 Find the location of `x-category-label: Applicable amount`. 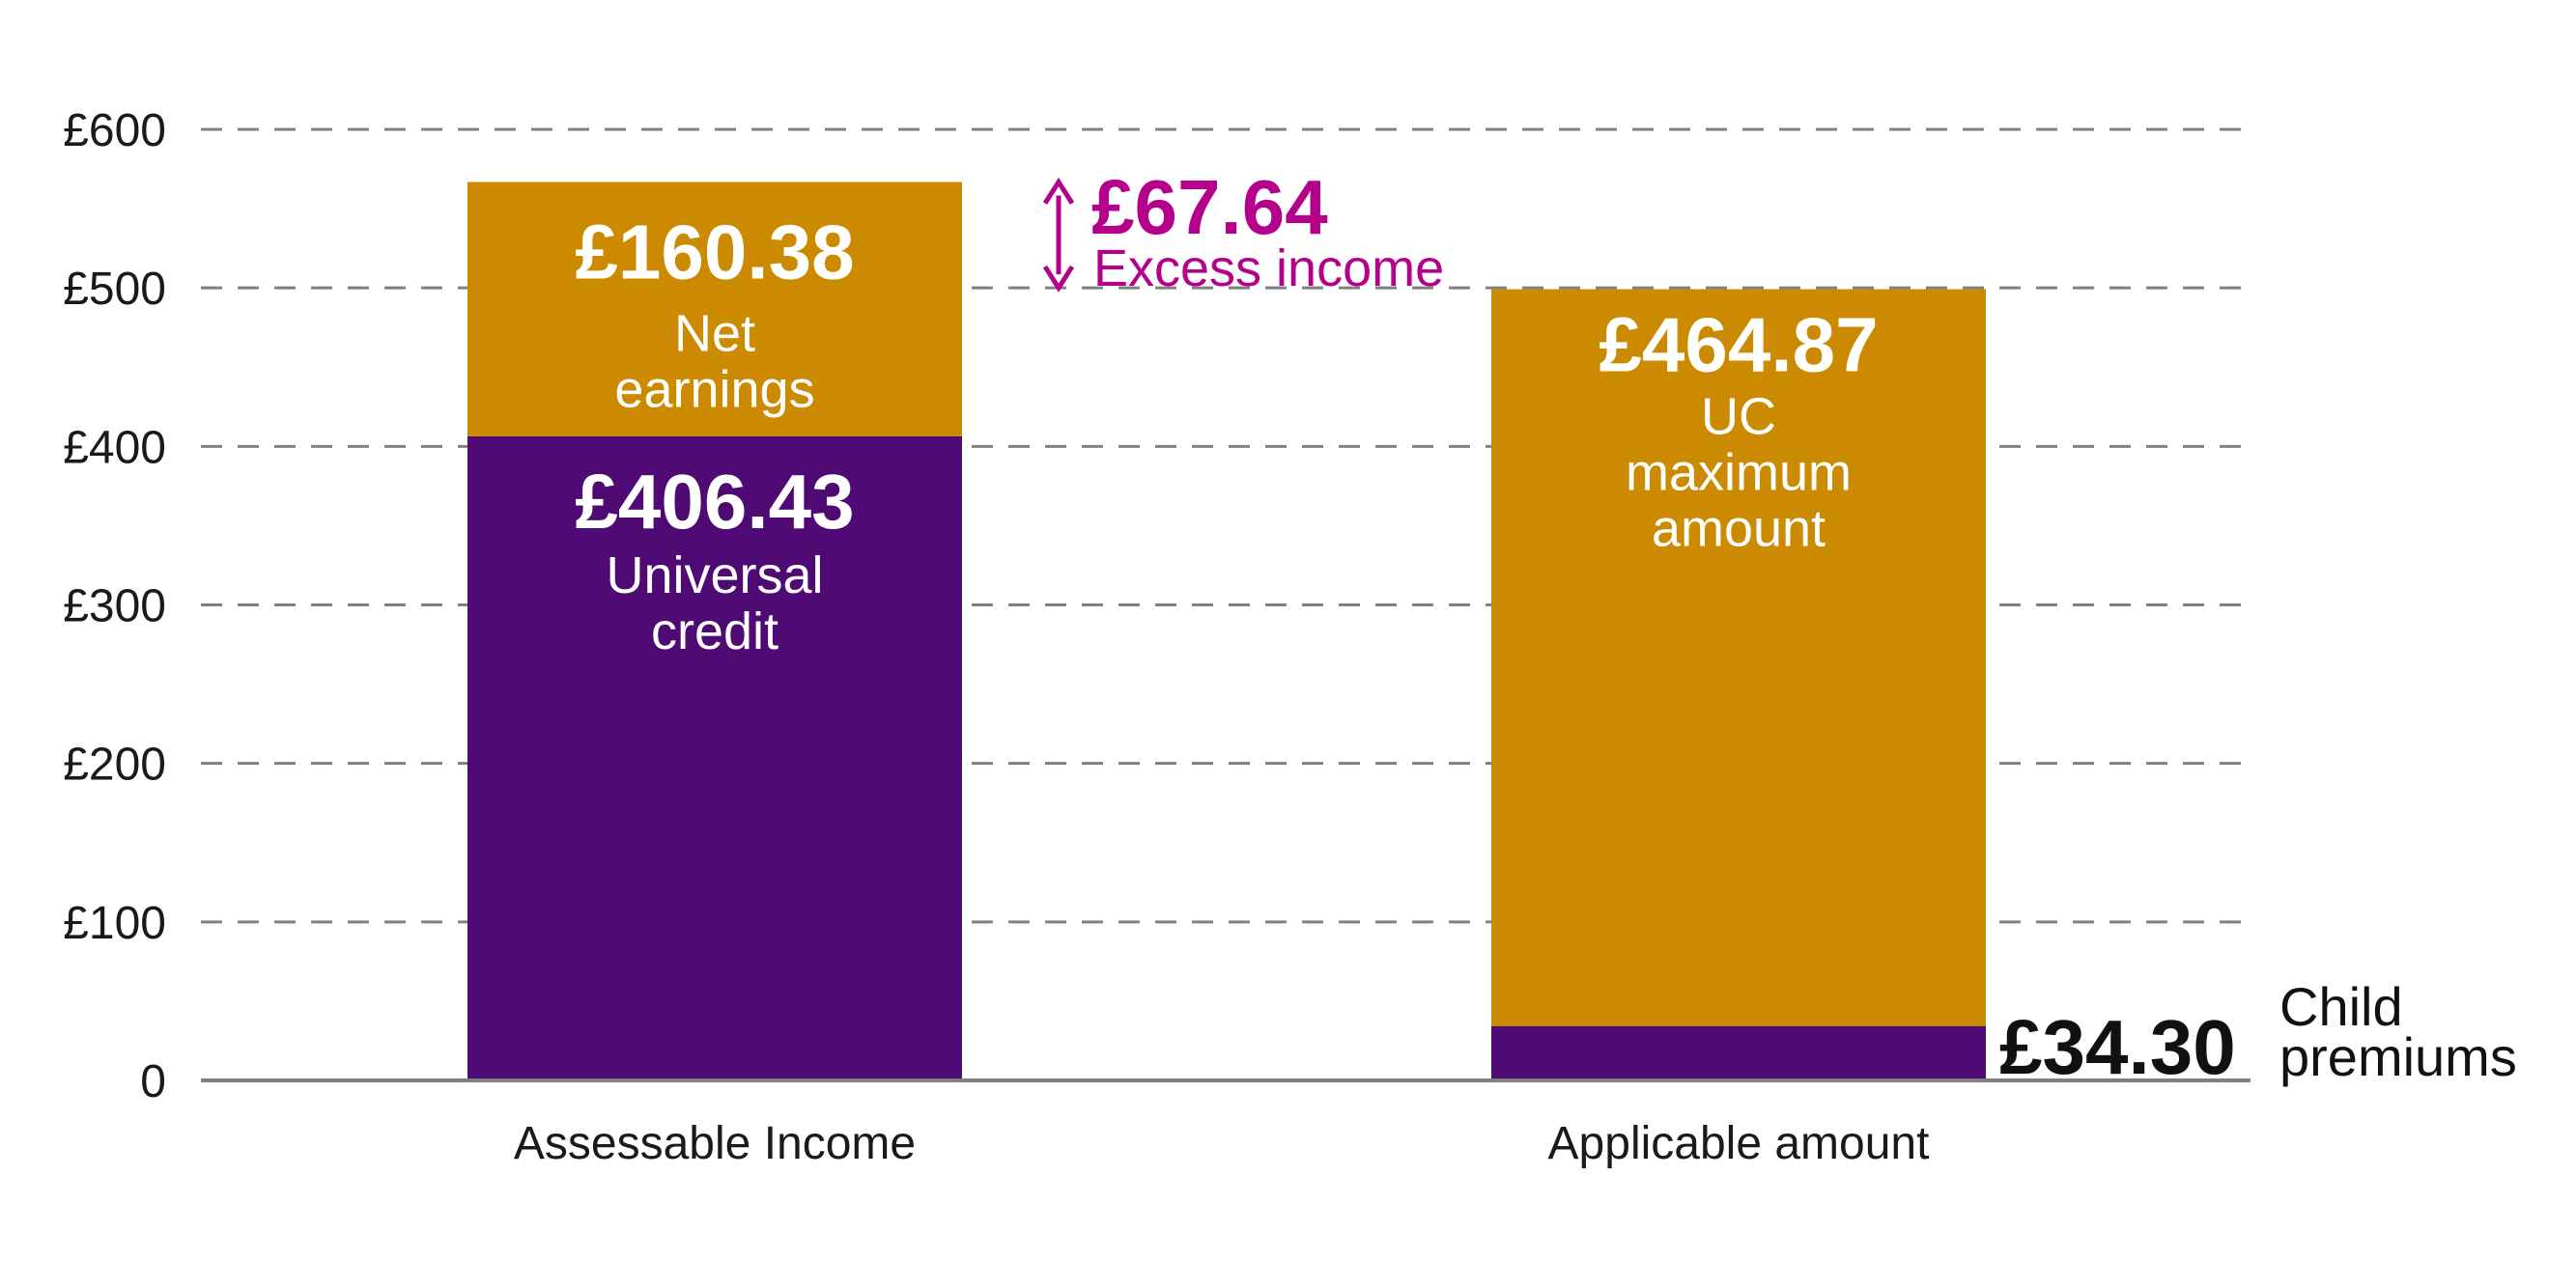

x-category-label: Applicable amount is located at coordinates (1739, 1143).